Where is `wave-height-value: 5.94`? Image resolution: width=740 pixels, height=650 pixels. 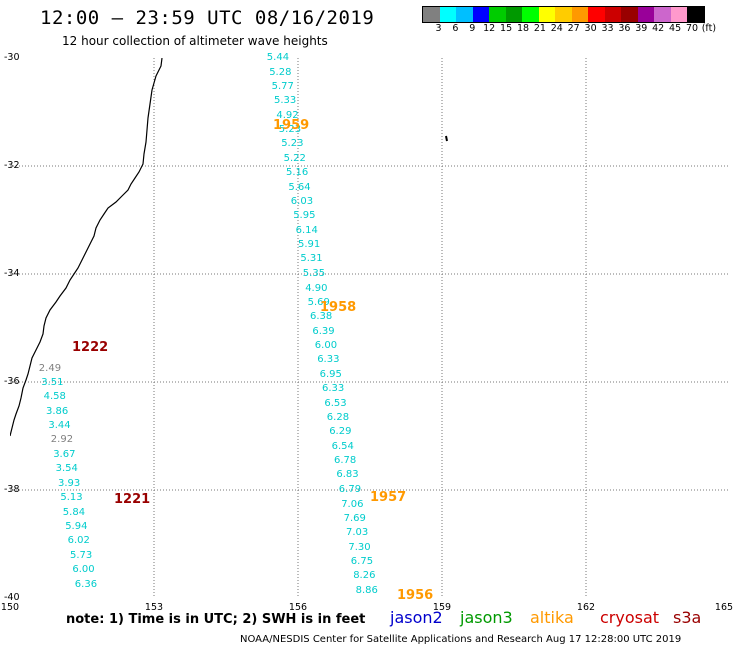 wave-height-value: 5.94 is located at coordinates (76, 526).